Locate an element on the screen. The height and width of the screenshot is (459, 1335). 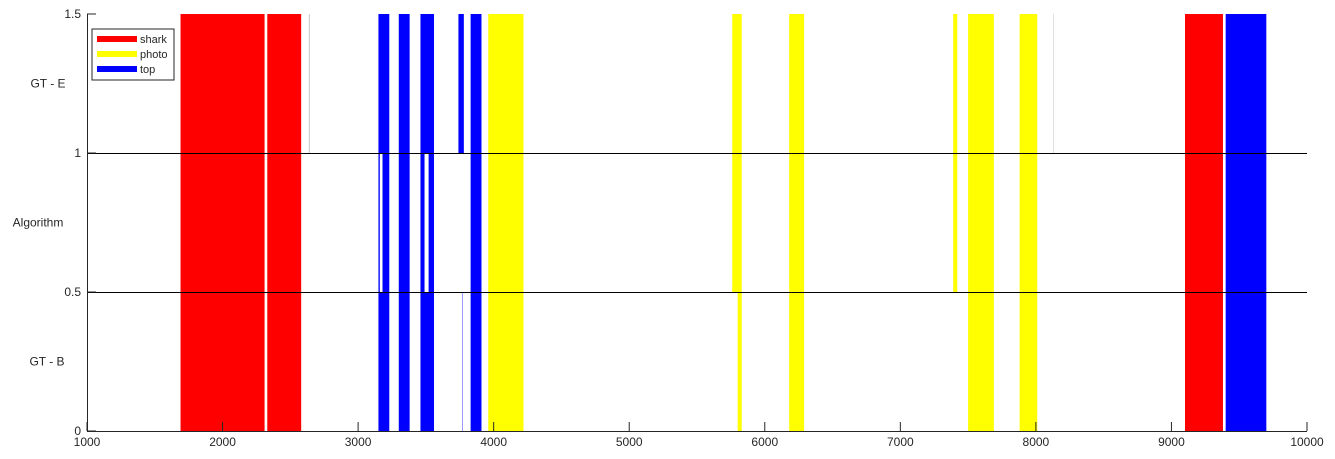
x-tick-label: 9000 is located at coordinates (1171, 442).